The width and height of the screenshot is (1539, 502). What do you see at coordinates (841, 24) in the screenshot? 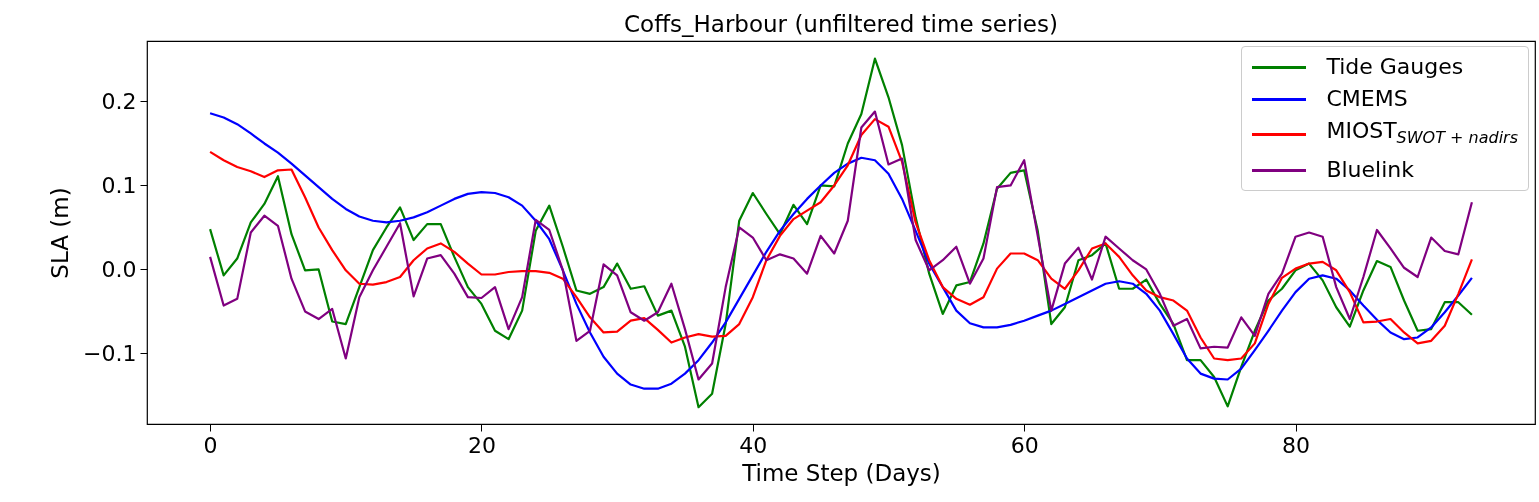
I see `chart-title: Coffs_Harbour (unfiltered time series)` at bounding box center [841, 24].